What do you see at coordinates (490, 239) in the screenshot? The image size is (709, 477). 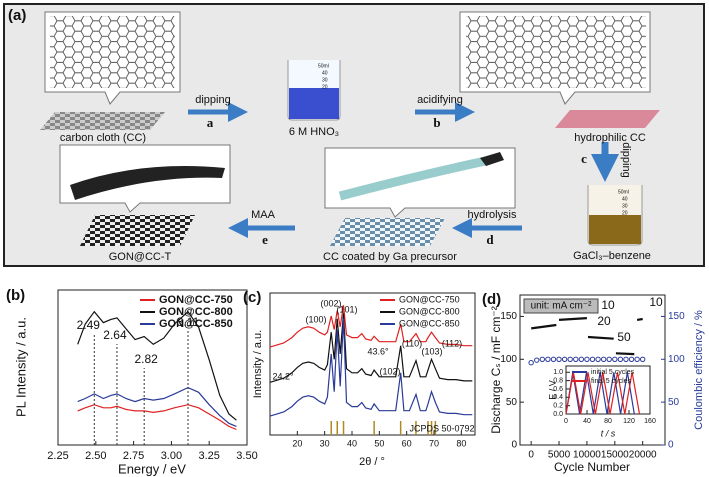 I see `step-letter: d` at bounding box center [490, 239].